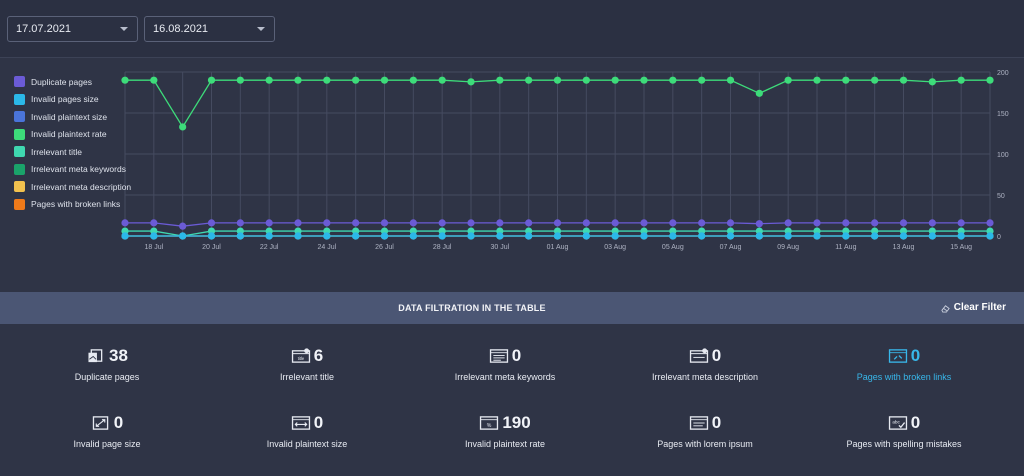 The width and height of the screenshot is (1024, 476). Describe the element at coordinates (904, 369) in the screenshot. I see `filter-tile: 0 Pages with broken links` at that location.